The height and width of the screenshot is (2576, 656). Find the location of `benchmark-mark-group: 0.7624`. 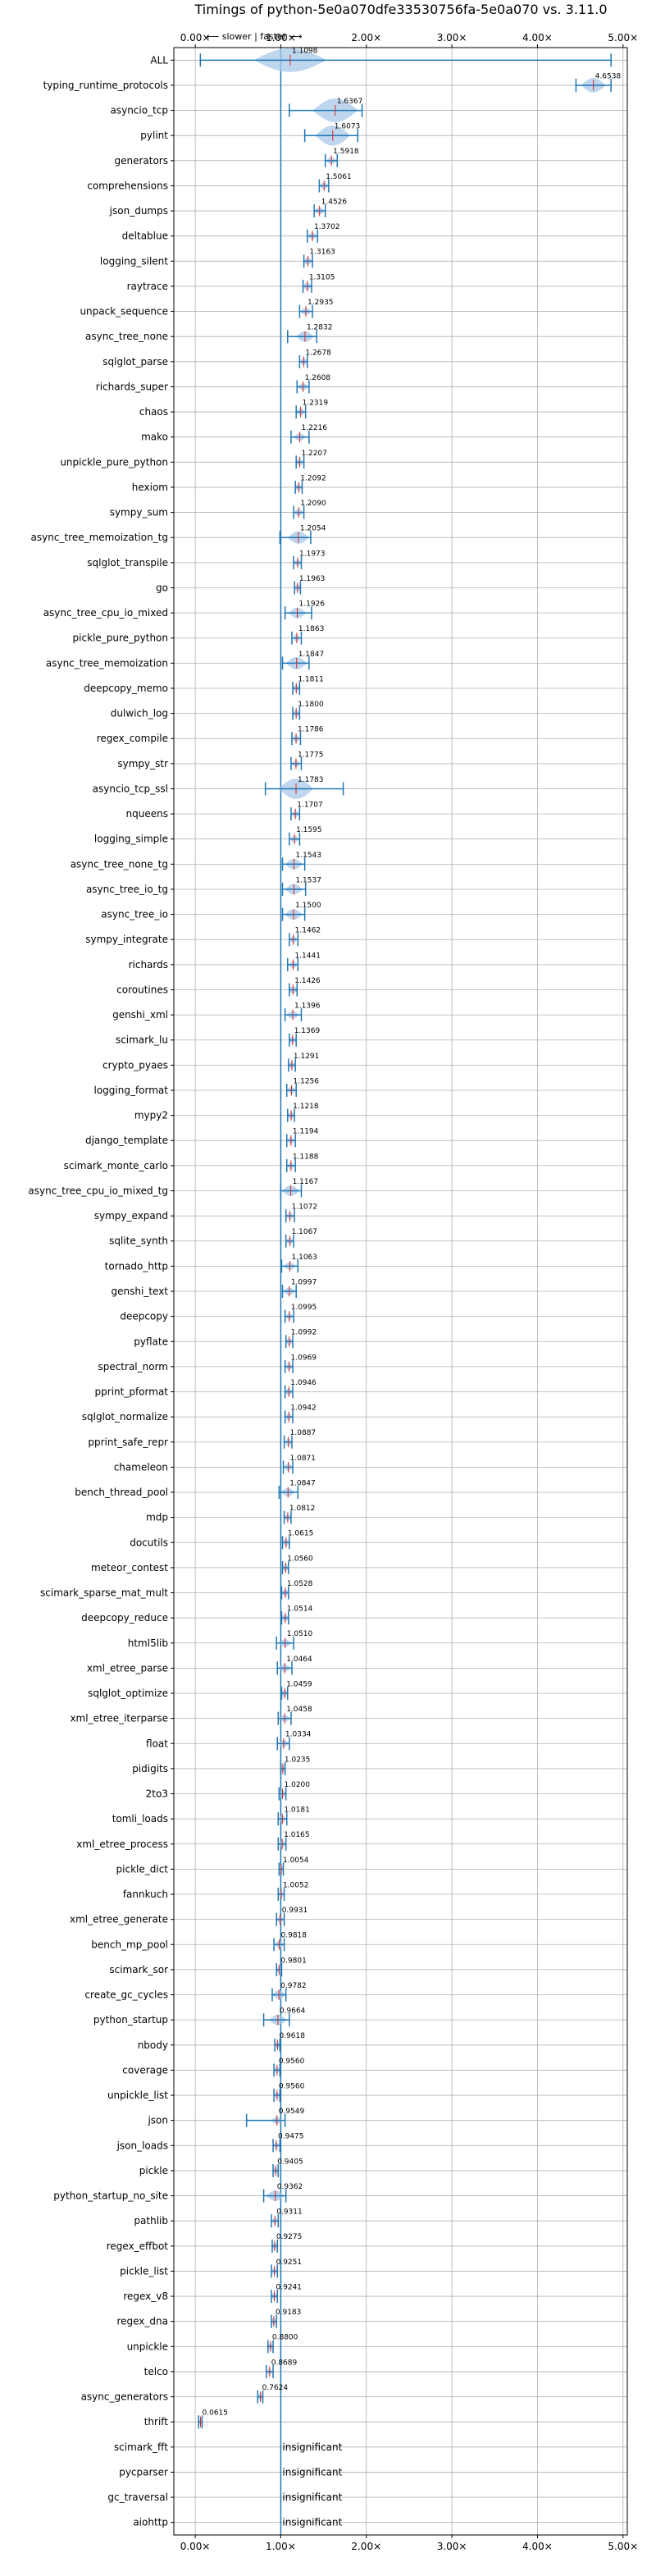

benchmark-mark-group: 0.7624 is located at coordinates (272, 2394).